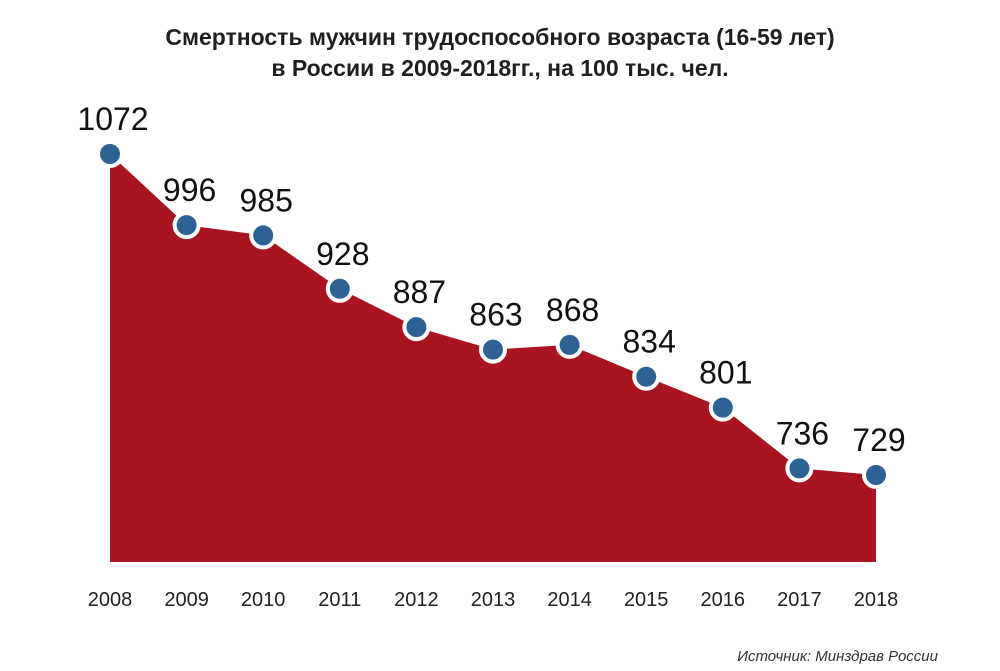 The height and width of the screenshot is (671, 1000). What do you see at coordinates (646, 600) in the screenshot?
I see `x-tick-label-2015: 2015` at bounding box center [646, 600].